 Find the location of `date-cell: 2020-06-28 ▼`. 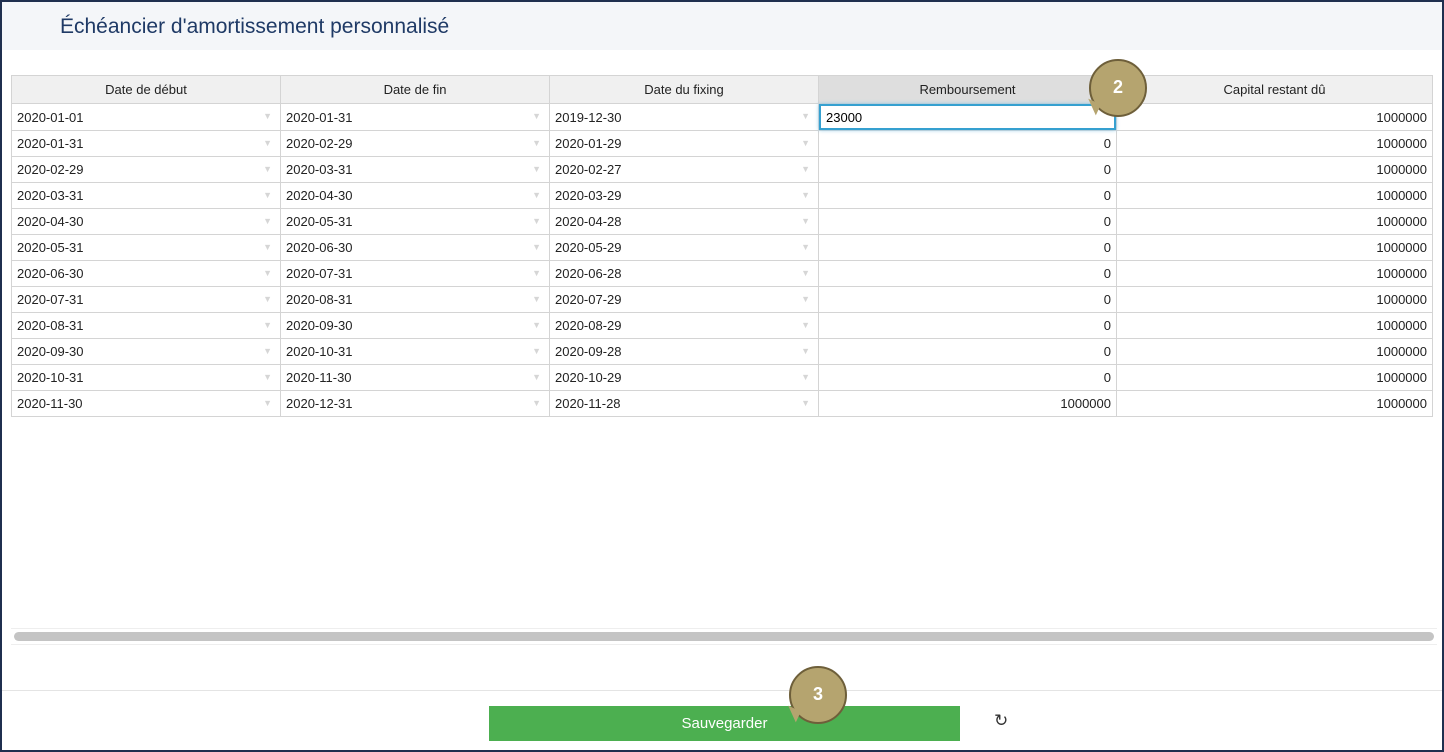

date-cell: 2020-06-28 ▼ is located at coordinates (684, 273).